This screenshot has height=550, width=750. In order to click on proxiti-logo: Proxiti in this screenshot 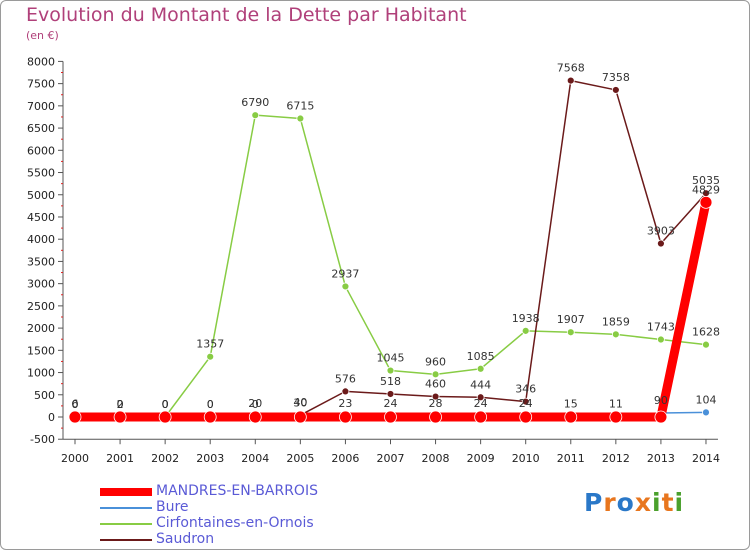, I will do `click(634, 502)`.